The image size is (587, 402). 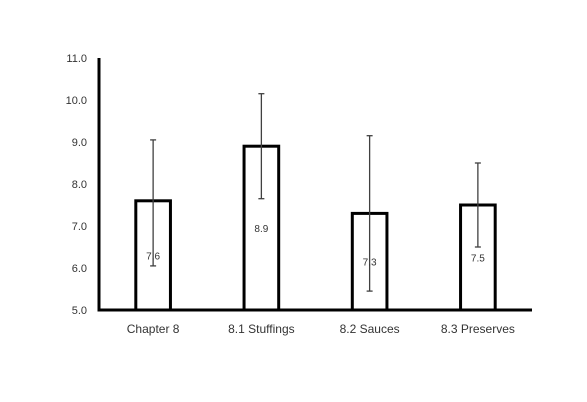 What do you see at coordinates (261, 329) in the screenshot?
I see `category-label: 8.1 Stuffings` at bounding box center [261, 329].